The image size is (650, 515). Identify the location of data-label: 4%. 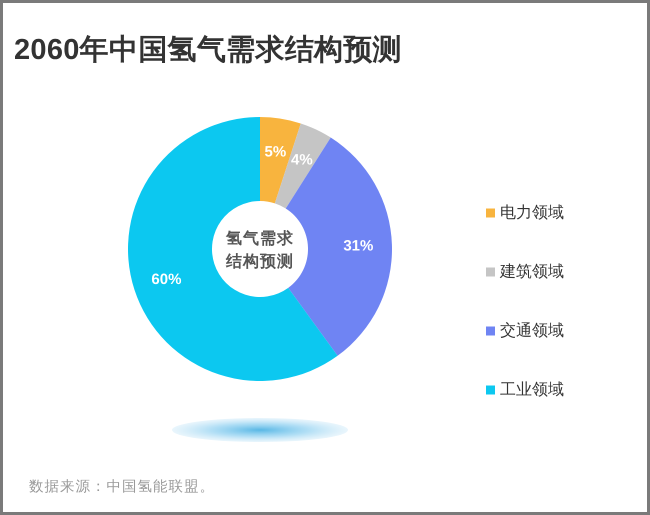
(302, 159).